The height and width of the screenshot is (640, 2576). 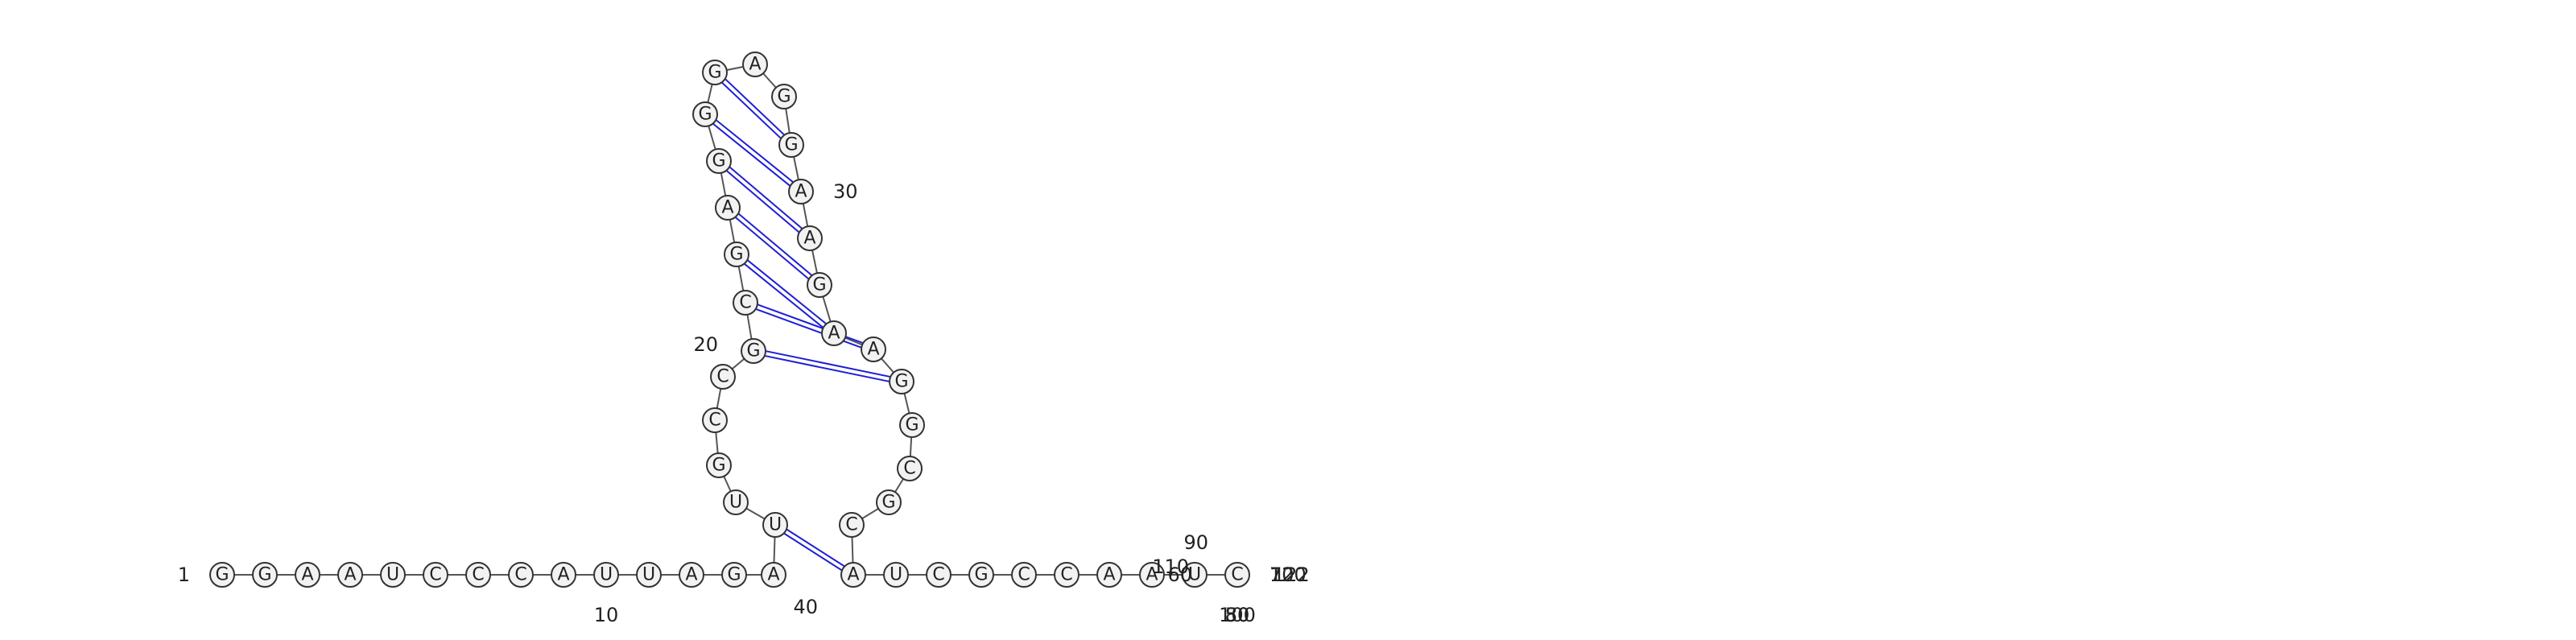 I want to click on nucleotide-26: G, so click(x=715, y=72).